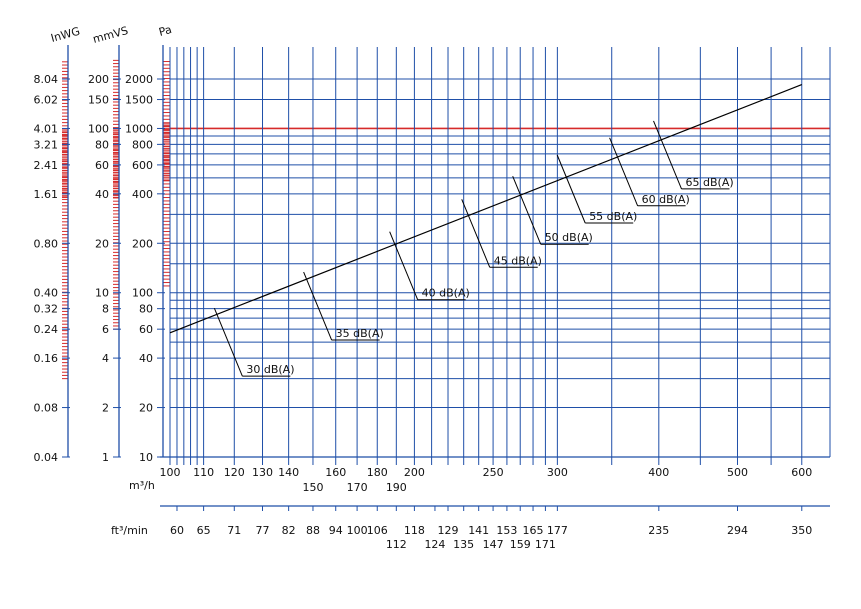 The image size is (861, 609). I want to click on x2-tick-label: 88, so click(313, 530).